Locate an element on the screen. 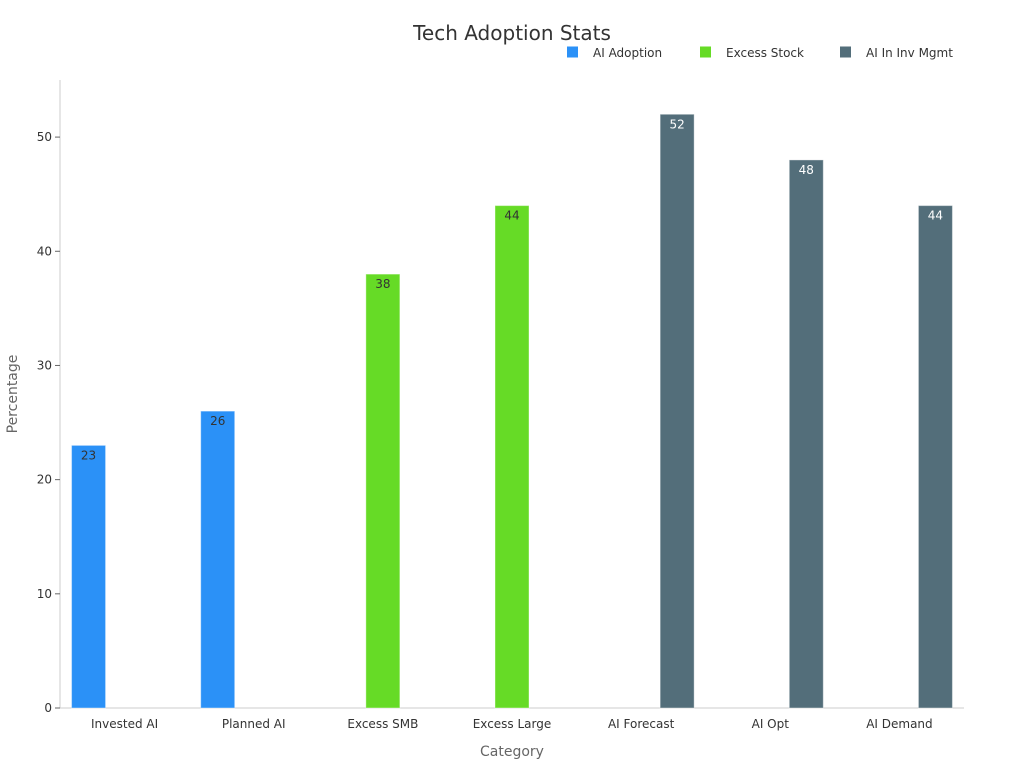 The height and width of the screenshot is (768, 1024). legend-label: Excess Stock is located at coordinates (765, 53).